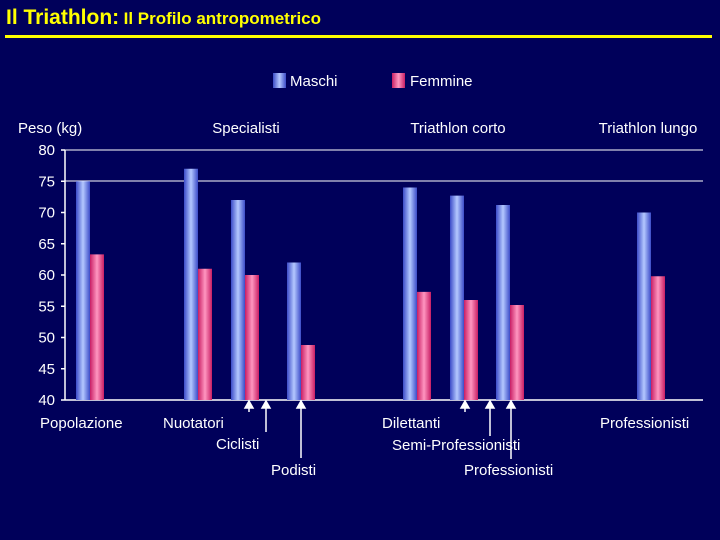  Describe the element at coordinates (50, 128) in the screenshot. I see `y-axis-label: Peso (kg)` at that location.